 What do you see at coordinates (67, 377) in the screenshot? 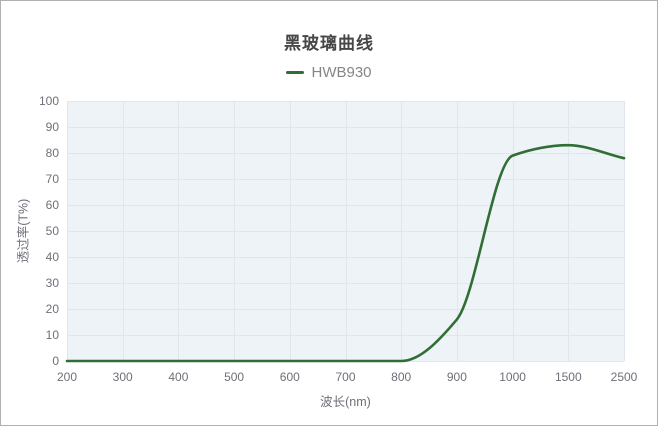
I see `x-tick-label: 200` at bounding box center [67, 377].